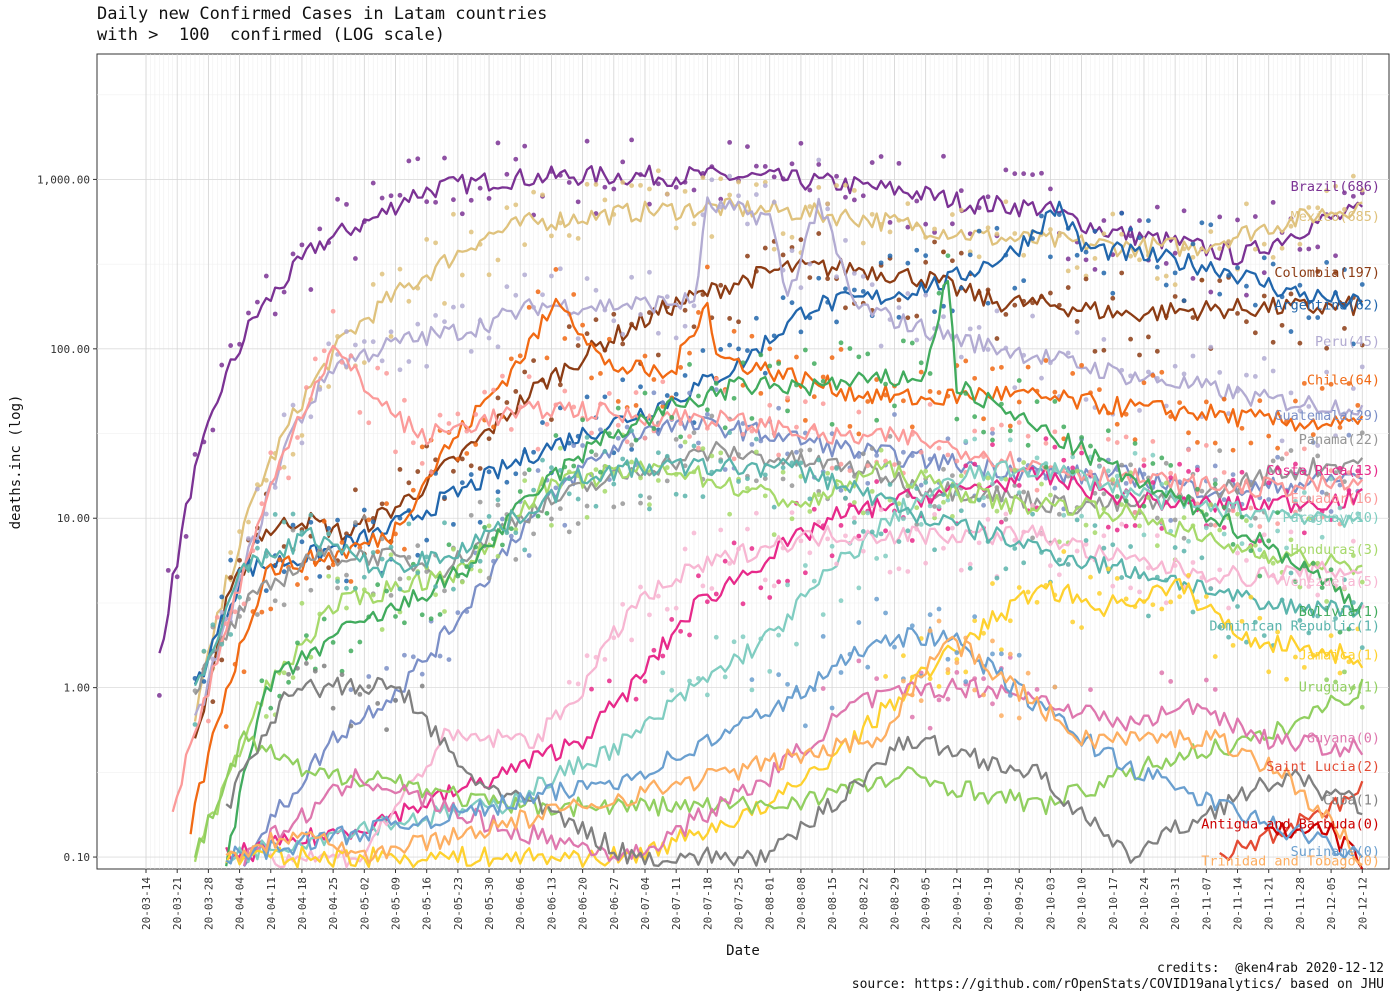 Image resolution: width=1400 pixels, height=1000 pixels. What do you see at coordinates (1331, 903) in the screenshot?
I see `x-tick-label: 20-12-05` at bounding box center [1331, 903].